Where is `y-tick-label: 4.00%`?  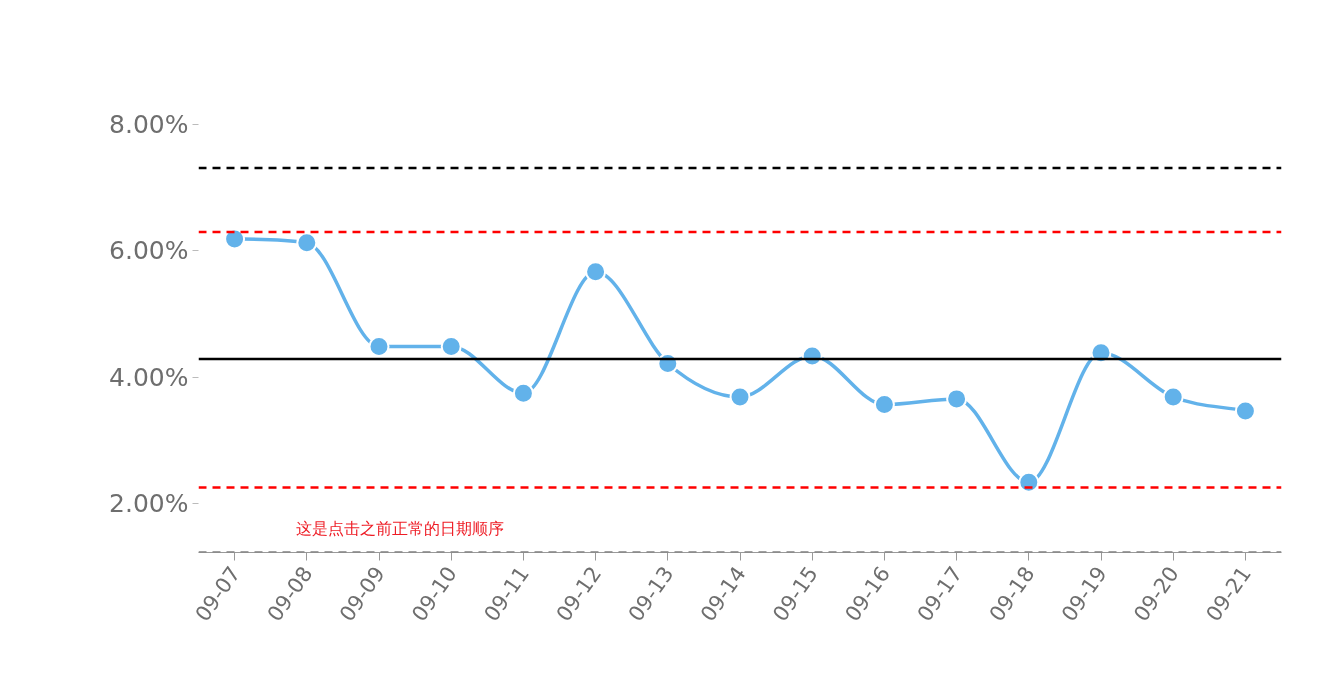
y-tick-label: 4.00% is located at coordinates (149, 377).